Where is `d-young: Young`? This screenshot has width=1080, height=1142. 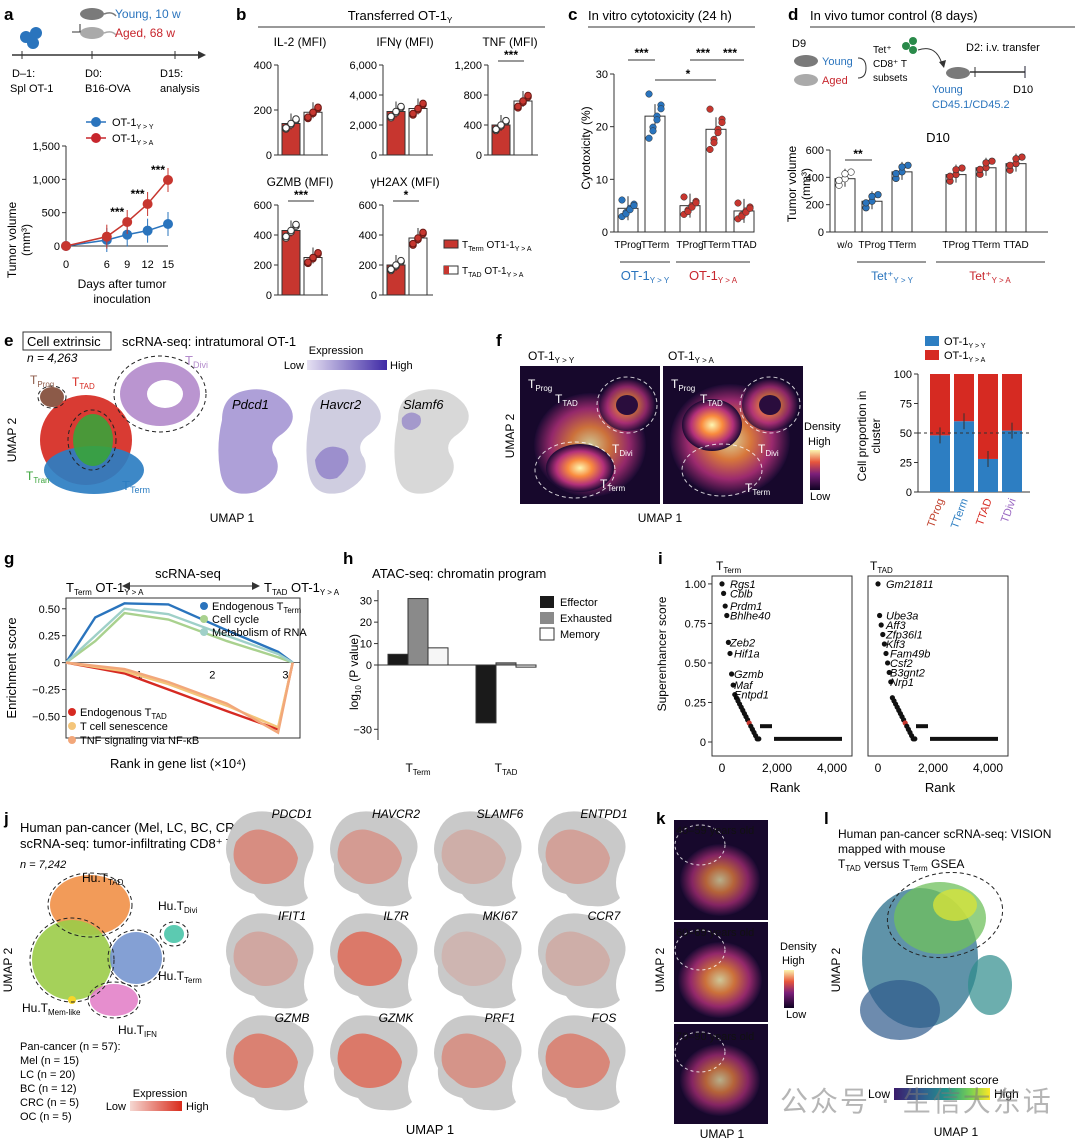 d-young: Young is located at coordinates (837, 62).